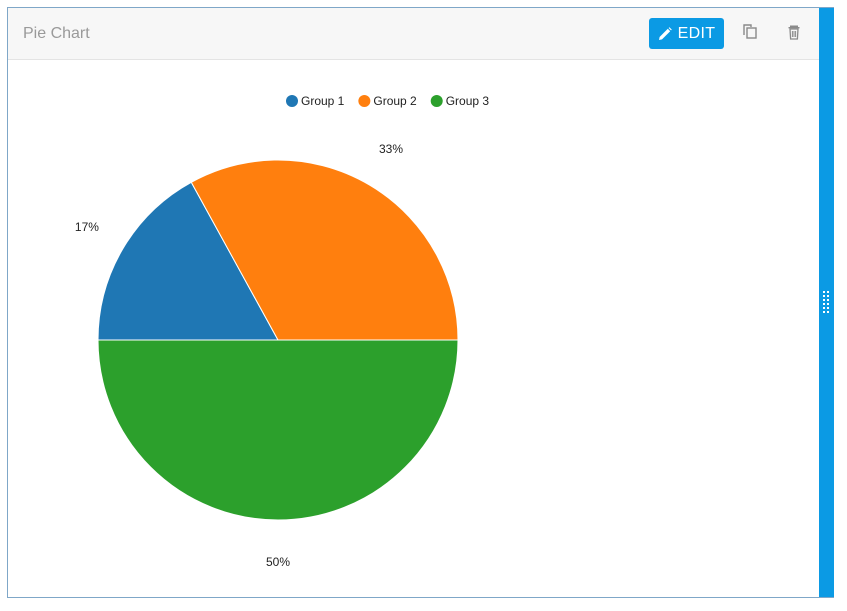  I want to click on pie-label-group-1: 17%, so click(87, 227).